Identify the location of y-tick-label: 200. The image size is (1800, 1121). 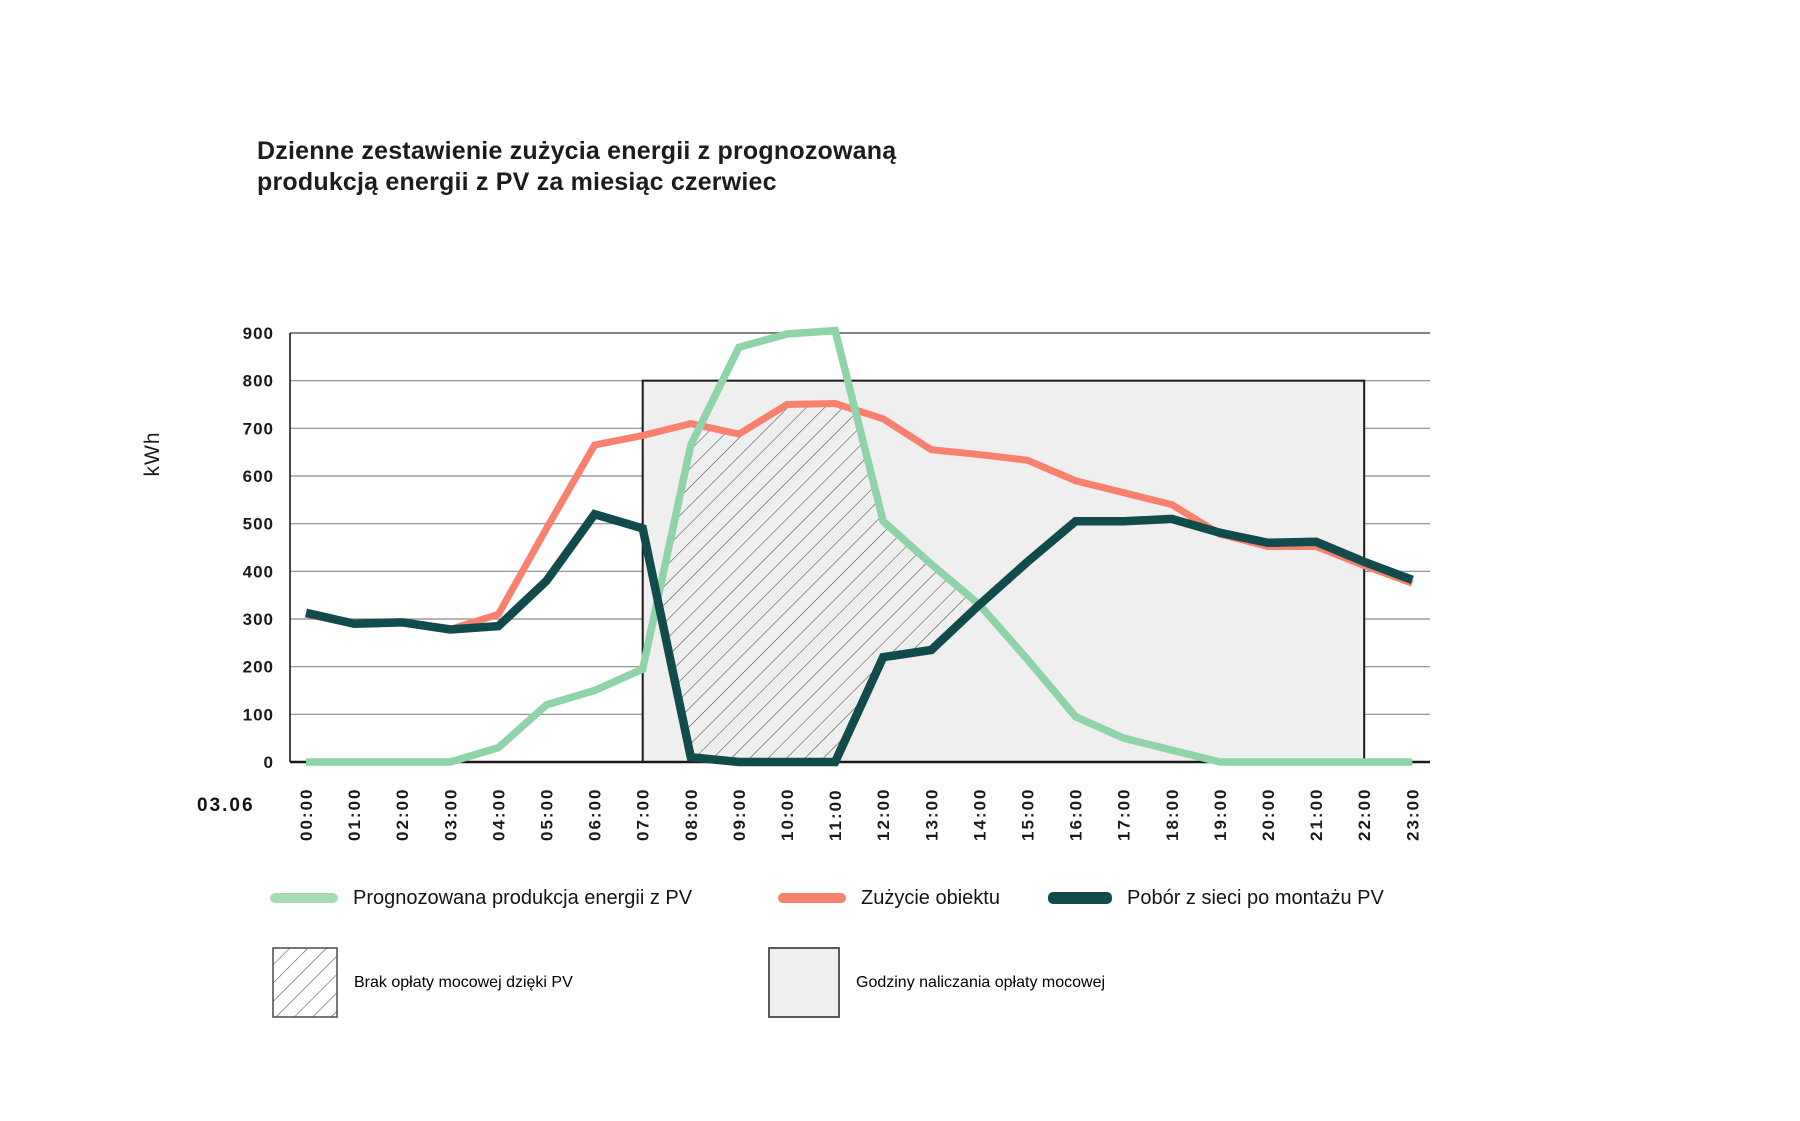
(258, 667).